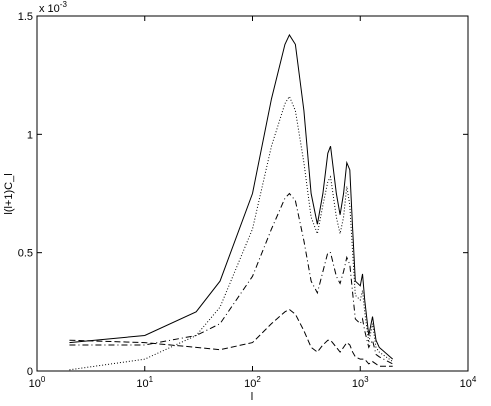  I want to click on y-scale-label: x 10-3, so click(53, 7).